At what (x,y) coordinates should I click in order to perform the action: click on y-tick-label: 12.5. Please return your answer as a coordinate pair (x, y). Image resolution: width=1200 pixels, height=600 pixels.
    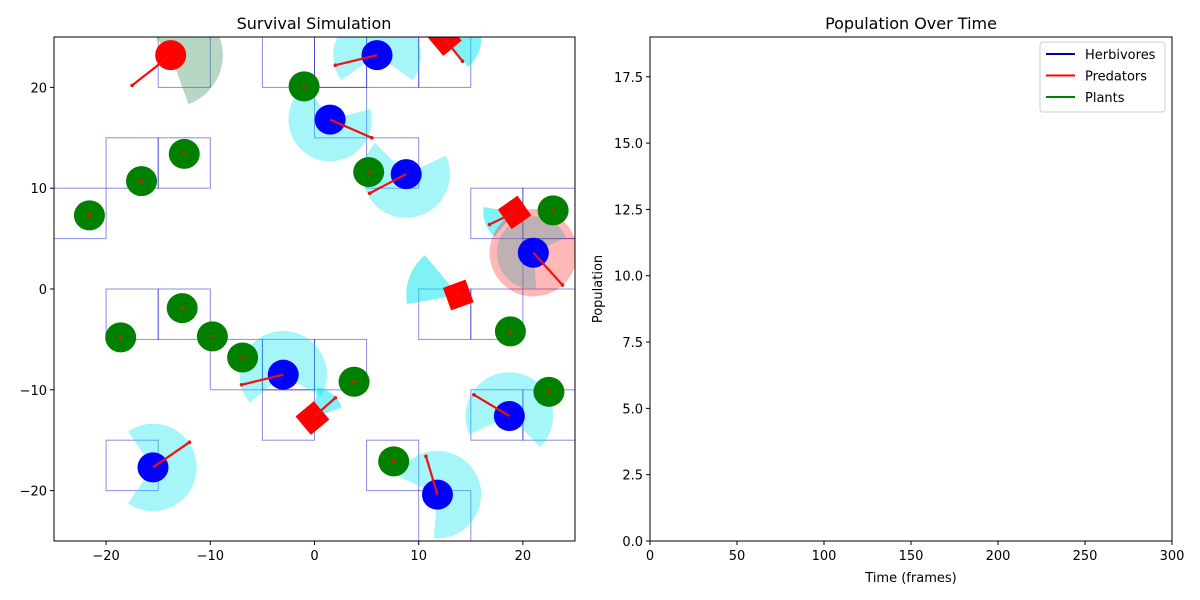
    Looking at the image, I should click on (628, 210).